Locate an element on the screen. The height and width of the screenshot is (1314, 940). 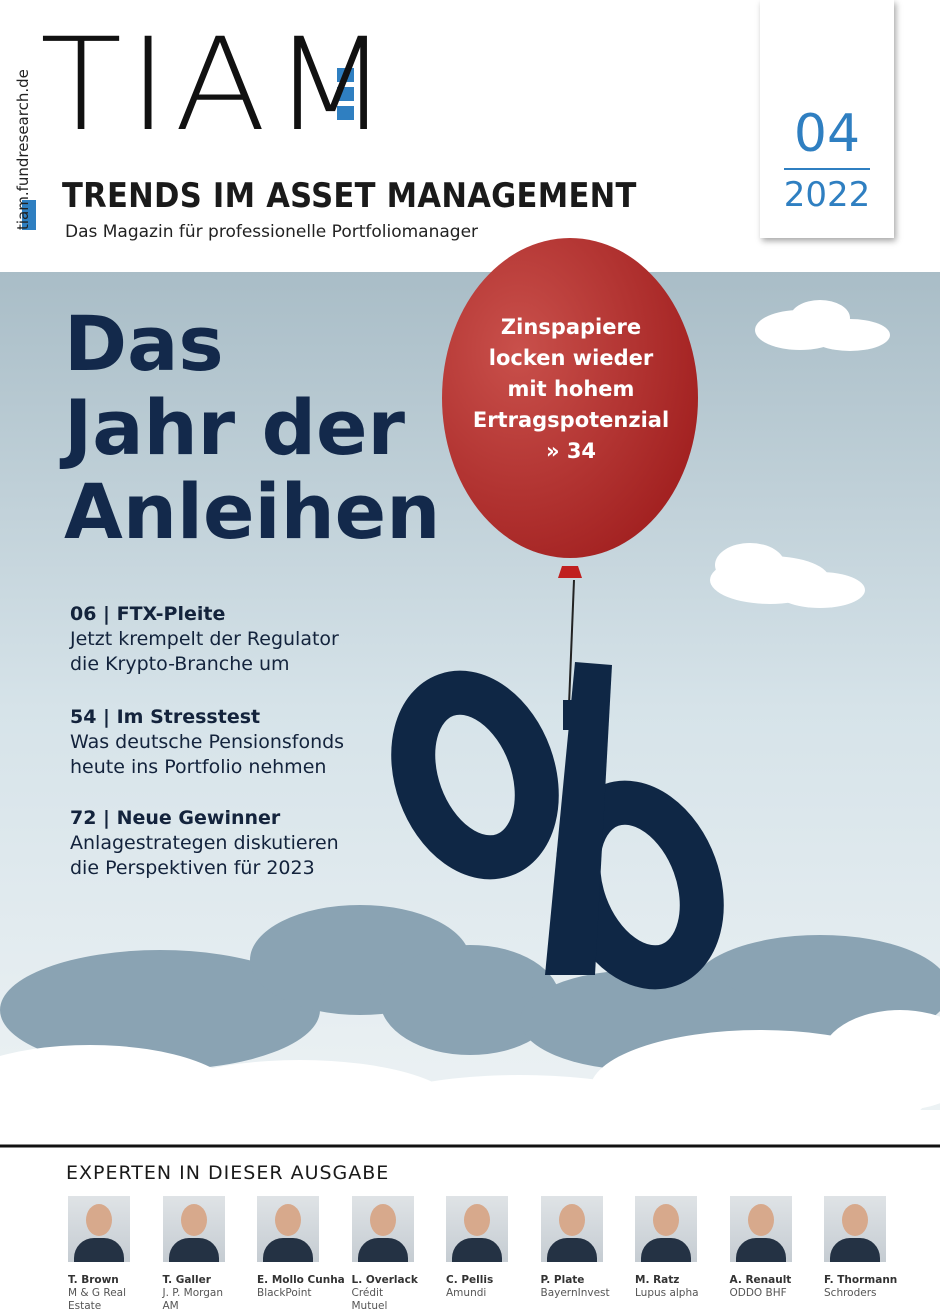
expert: M. Ratz Lupus alpha is located at coordinates (680, 1248).